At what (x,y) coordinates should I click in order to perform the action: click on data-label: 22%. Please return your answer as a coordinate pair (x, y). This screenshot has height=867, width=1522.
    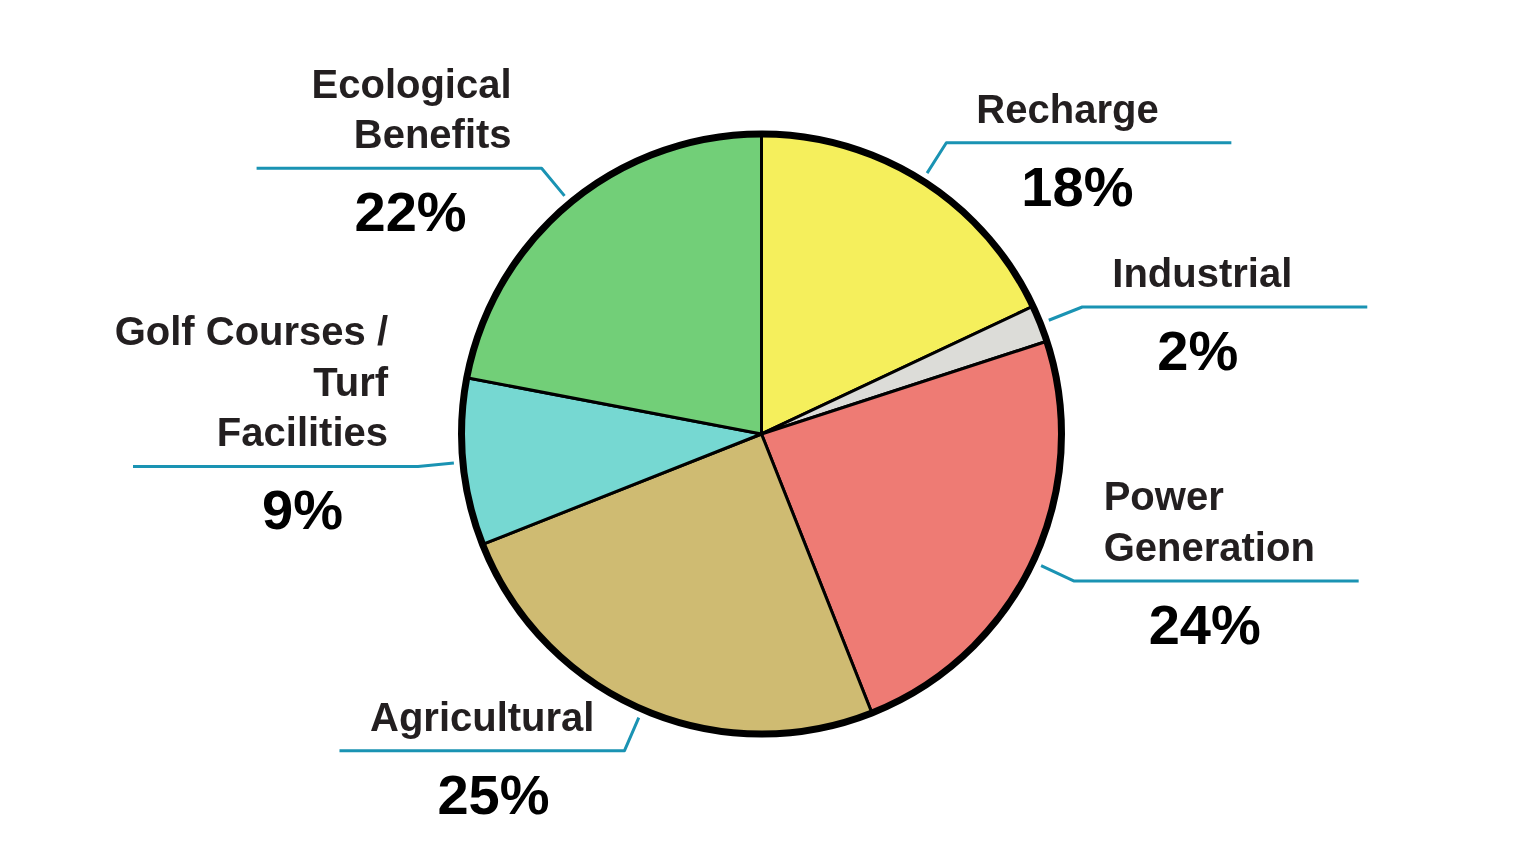
    Looking at the image, I should click on (410, 212).